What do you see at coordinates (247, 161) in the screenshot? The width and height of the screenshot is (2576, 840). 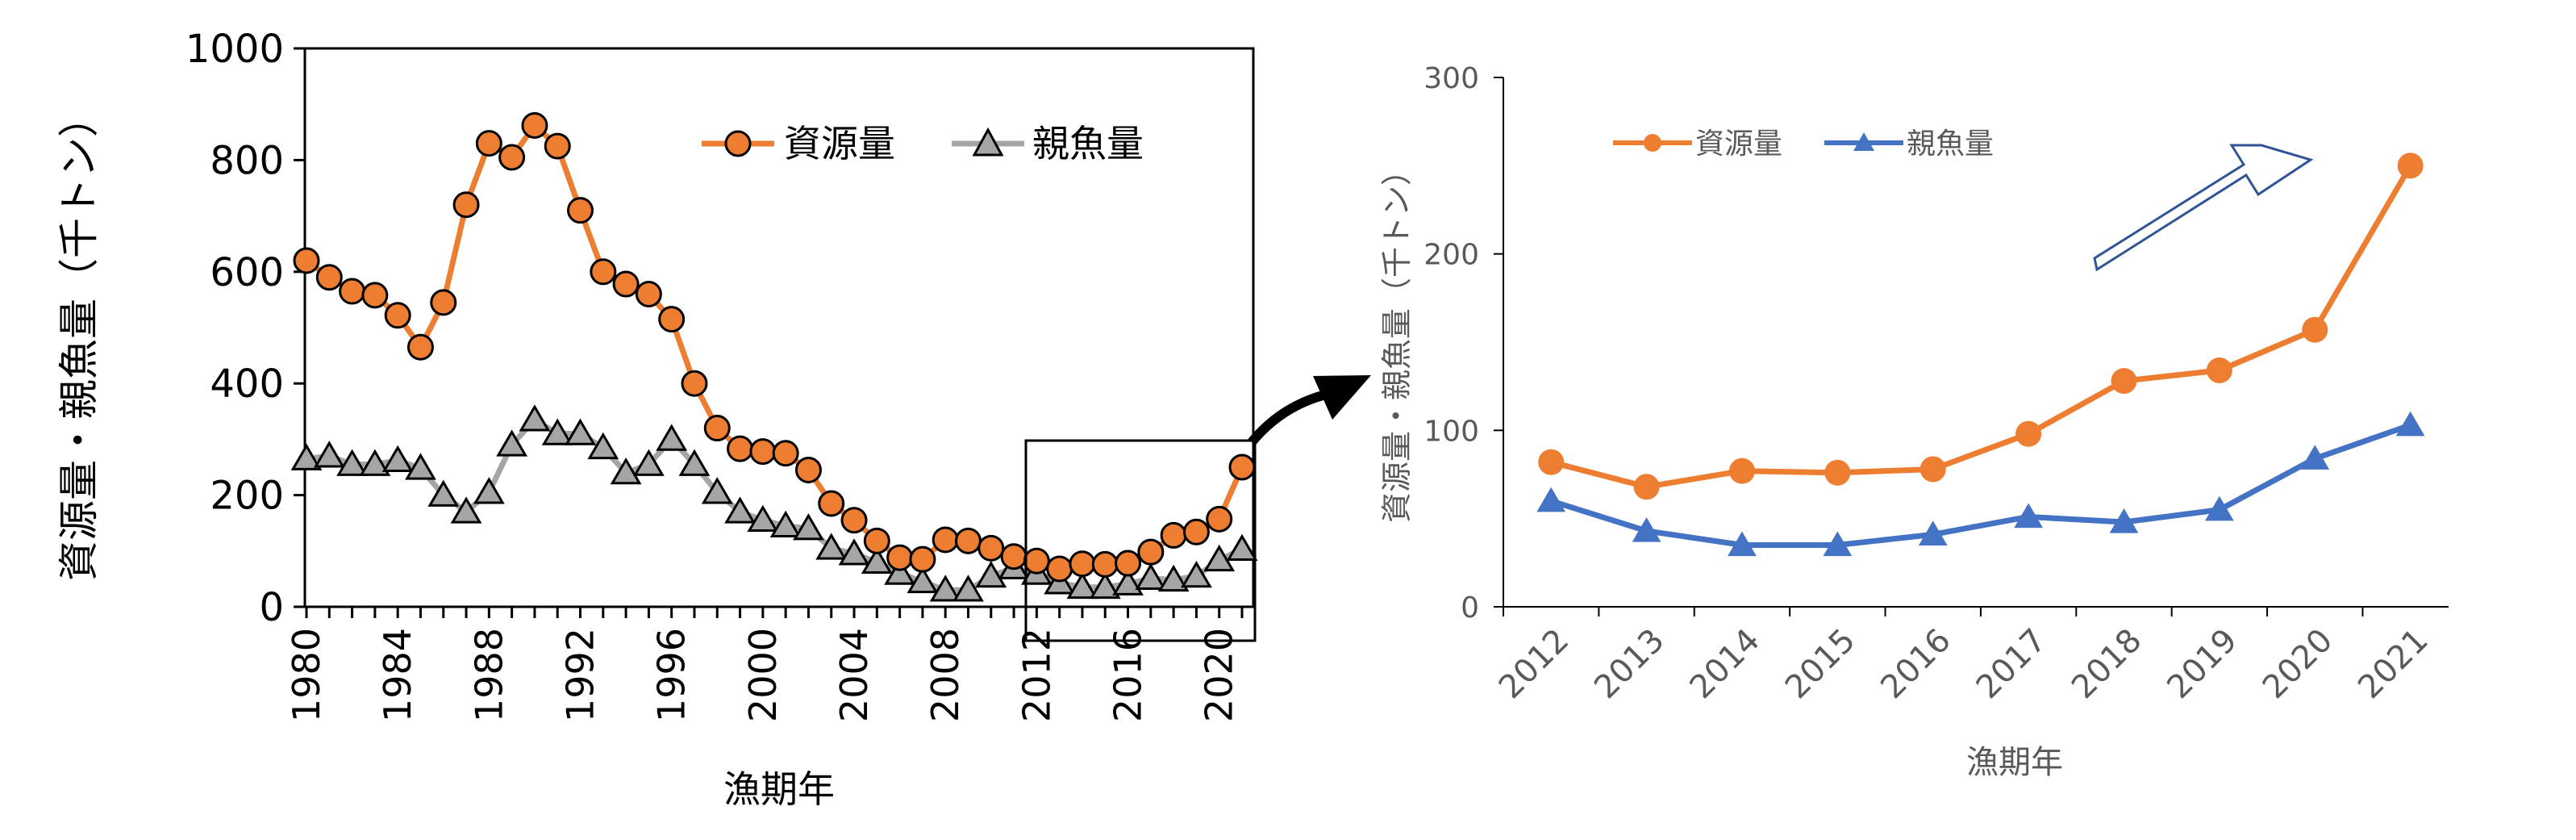 I see `left-y-tick-label: 800` at bounding box center [247, 161].